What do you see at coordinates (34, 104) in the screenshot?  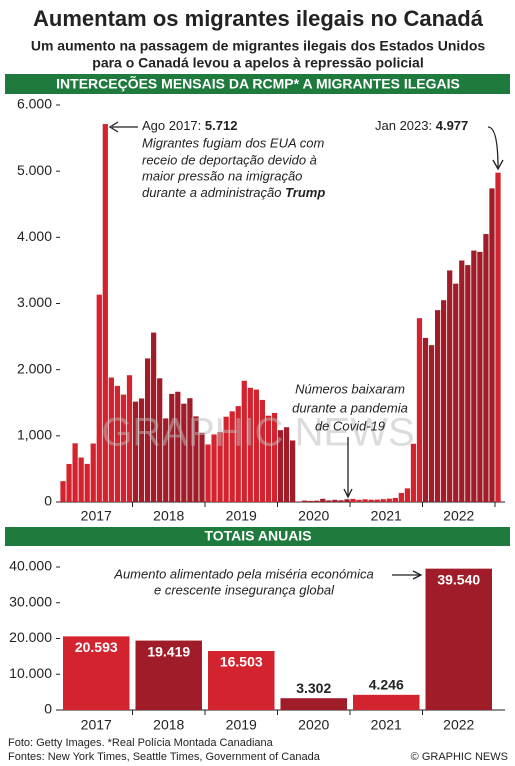 I see `y-tick-label: 6.000` at bounding box center [34, 104].